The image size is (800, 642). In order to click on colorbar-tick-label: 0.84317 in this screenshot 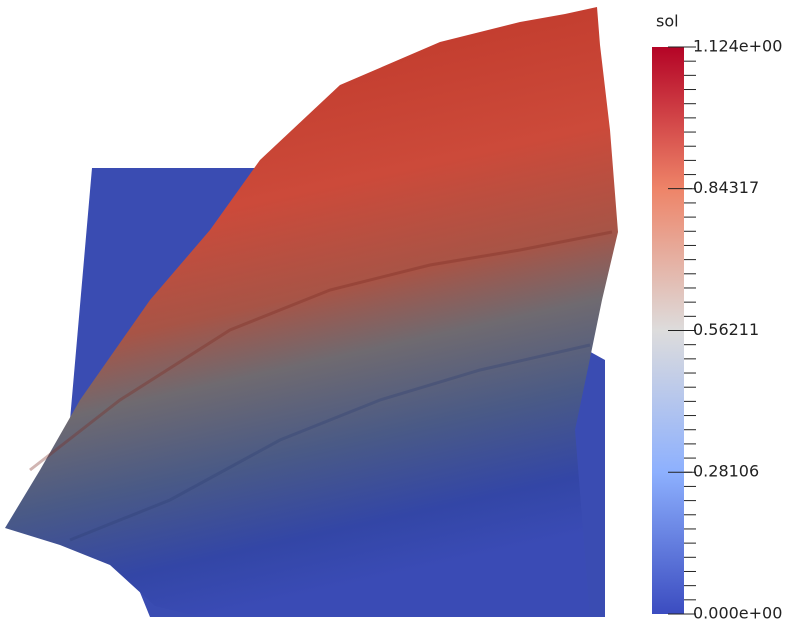, I will do `click(726, 187)`.